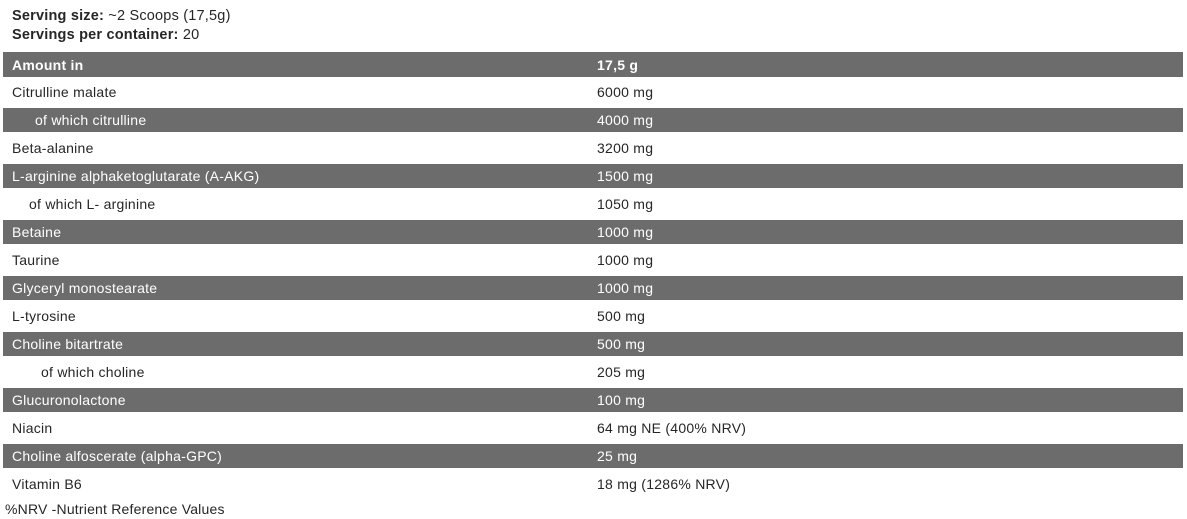  What do you see at coordinates (169, 16) in the screenshot?
I see `serving-size-value: ~2 Scoops (17,5g)` at bounding box center [169, 16].